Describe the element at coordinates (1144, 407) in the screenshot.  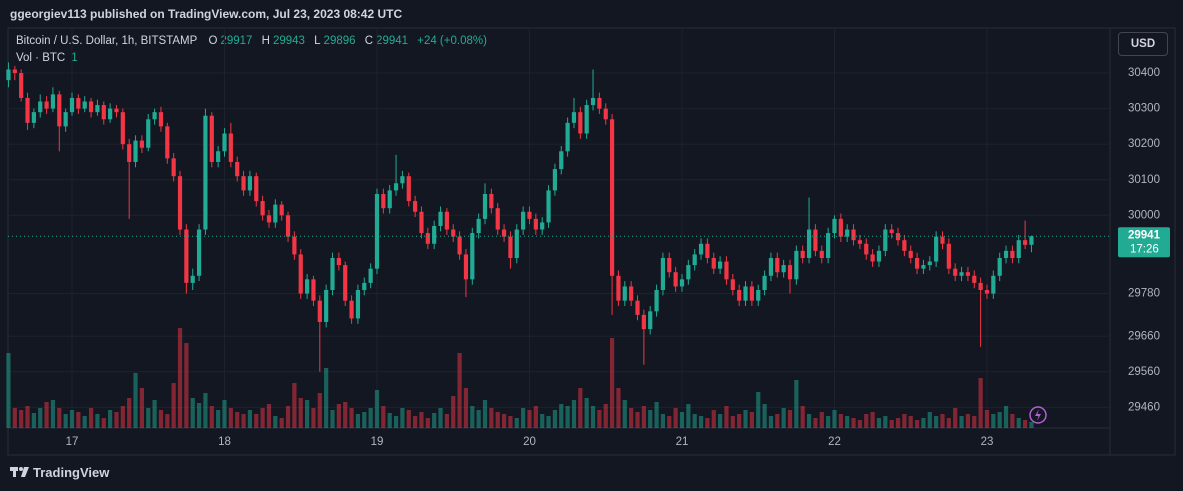
I see `y-tick-label: 29460` at that location.